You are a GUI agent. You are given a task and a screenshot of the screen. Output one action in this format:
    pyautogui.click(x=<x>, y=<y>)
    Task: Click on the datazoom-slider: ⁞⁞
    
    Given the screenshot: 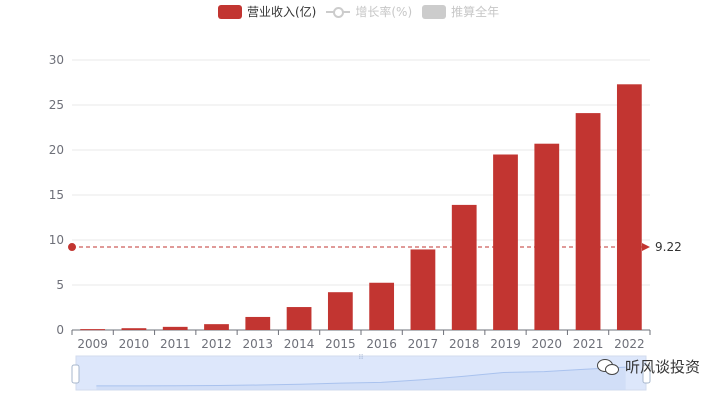 What is the action you would take?
    pyautogui.click(x=361, y=372)
    